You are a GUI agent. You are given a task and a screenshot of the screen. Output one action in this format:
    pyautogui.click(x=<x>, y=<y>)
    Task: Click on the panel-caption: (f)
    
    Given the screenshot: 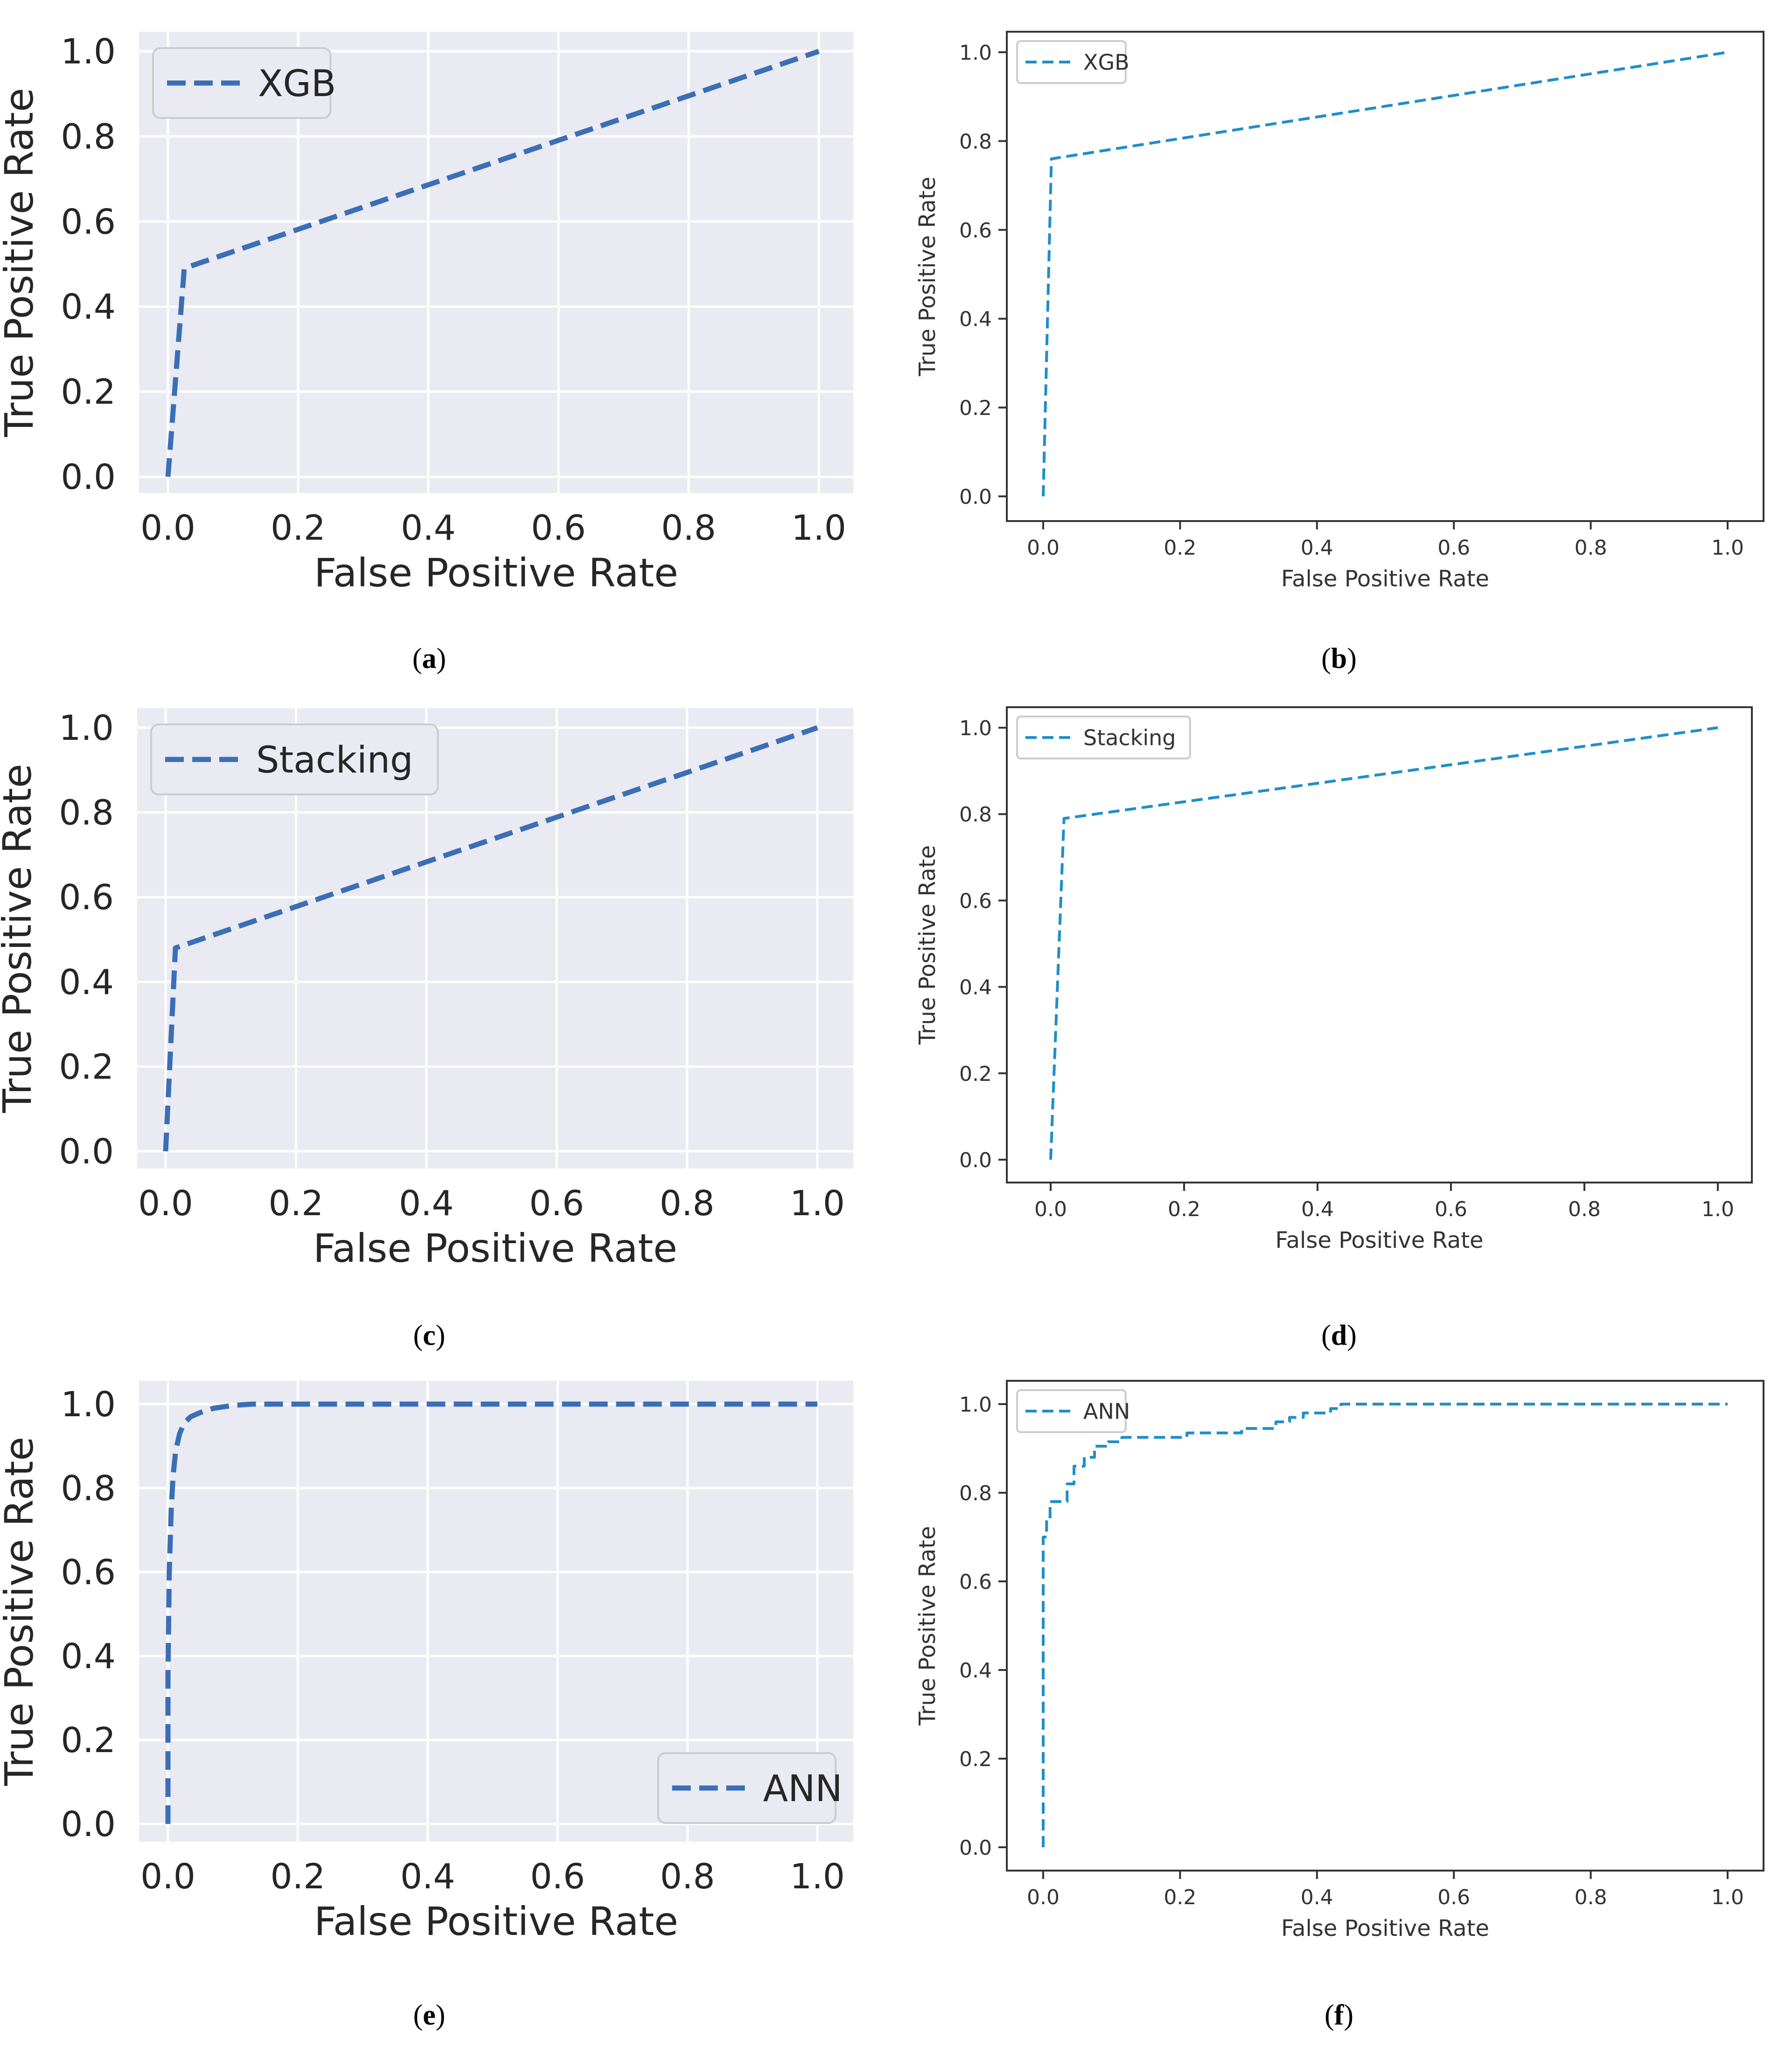 What is the action you would take?
    pyautogui.click(x=1339, y=2015)
    